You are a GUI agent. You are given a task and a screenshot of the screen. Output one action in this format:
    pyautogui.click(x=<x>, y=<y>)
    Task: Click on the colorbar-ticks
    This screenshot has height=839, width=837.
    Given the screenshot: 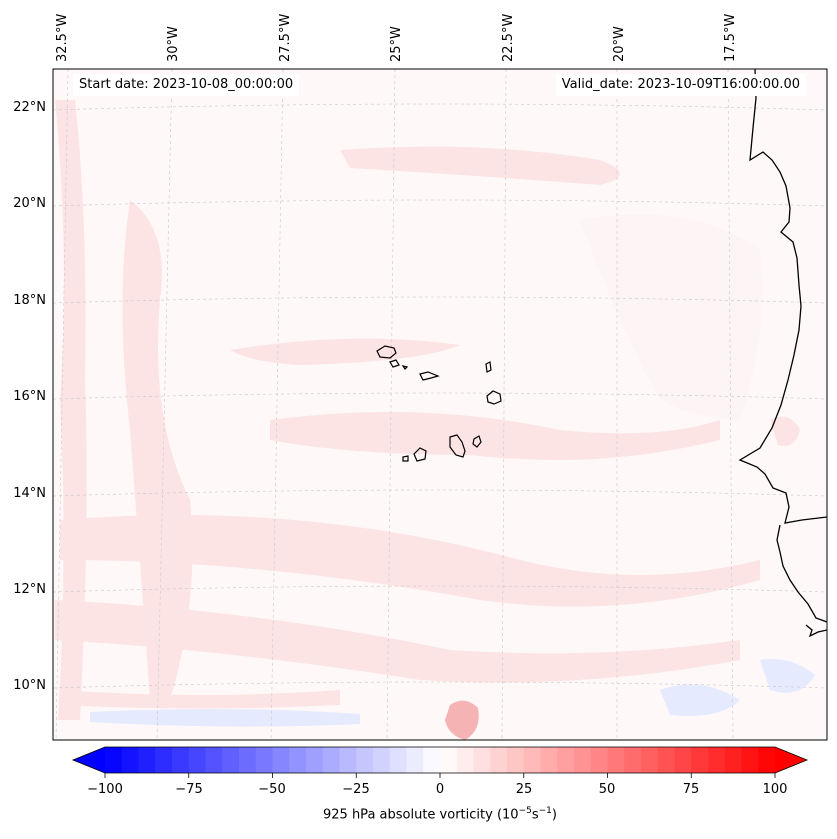 What is the action you would take?
    pyautogui.click(x=440, y=775)
    